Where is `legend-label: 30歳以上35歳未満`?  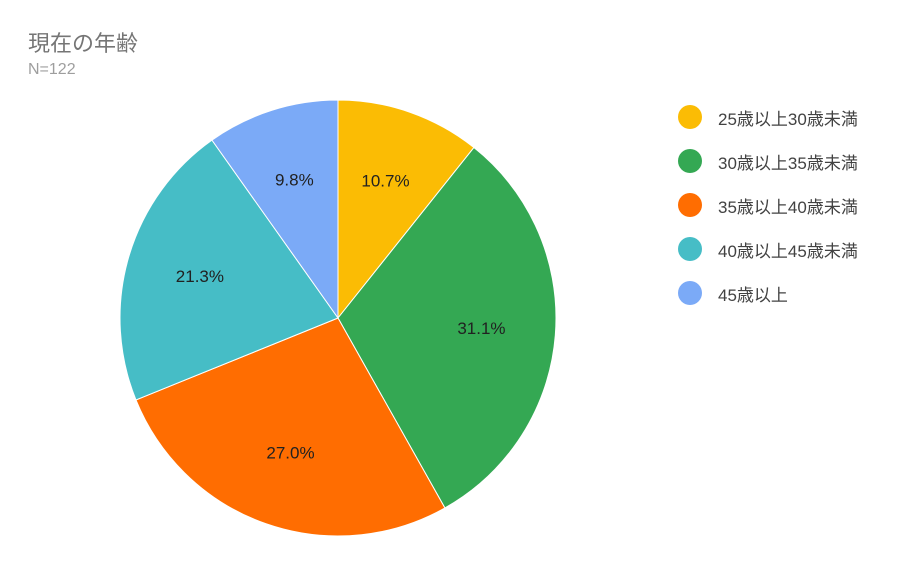 legend-label: 30歳以上35歳未満 is located at coordinates (788, 163).